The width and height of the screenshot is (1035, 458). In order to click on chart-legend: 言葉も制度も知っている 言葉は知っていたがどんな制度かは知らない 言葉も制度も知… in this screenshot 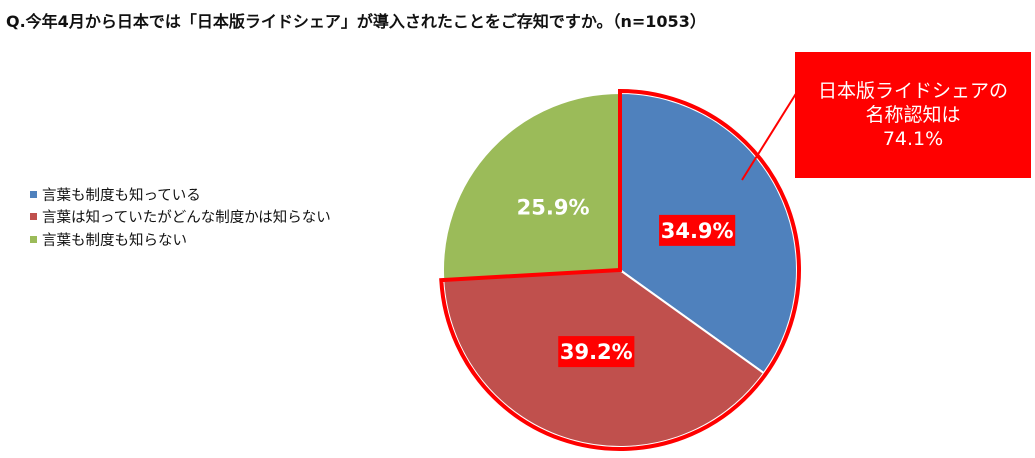, I will do `click(180, 217)`.